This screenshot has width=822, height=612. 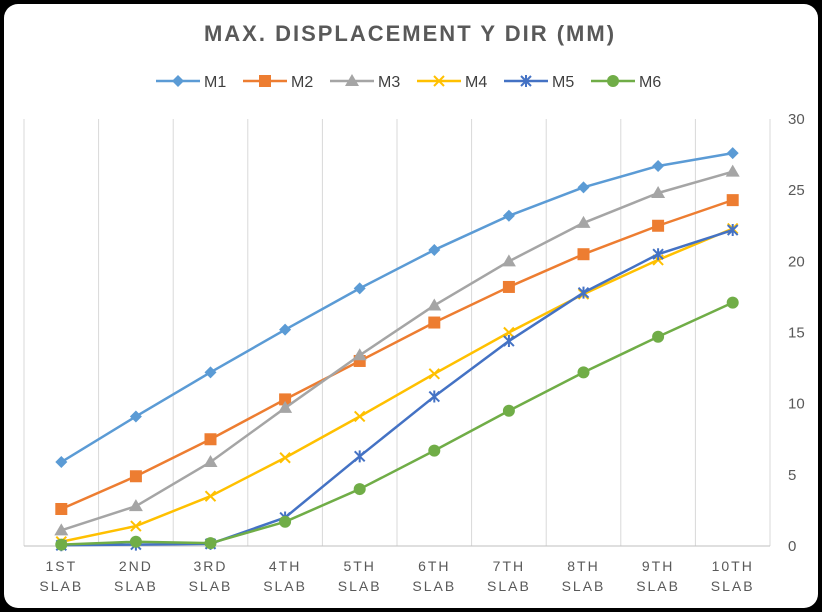 I want to click on legend-item-m1: M1, so click(x=191, y=82).